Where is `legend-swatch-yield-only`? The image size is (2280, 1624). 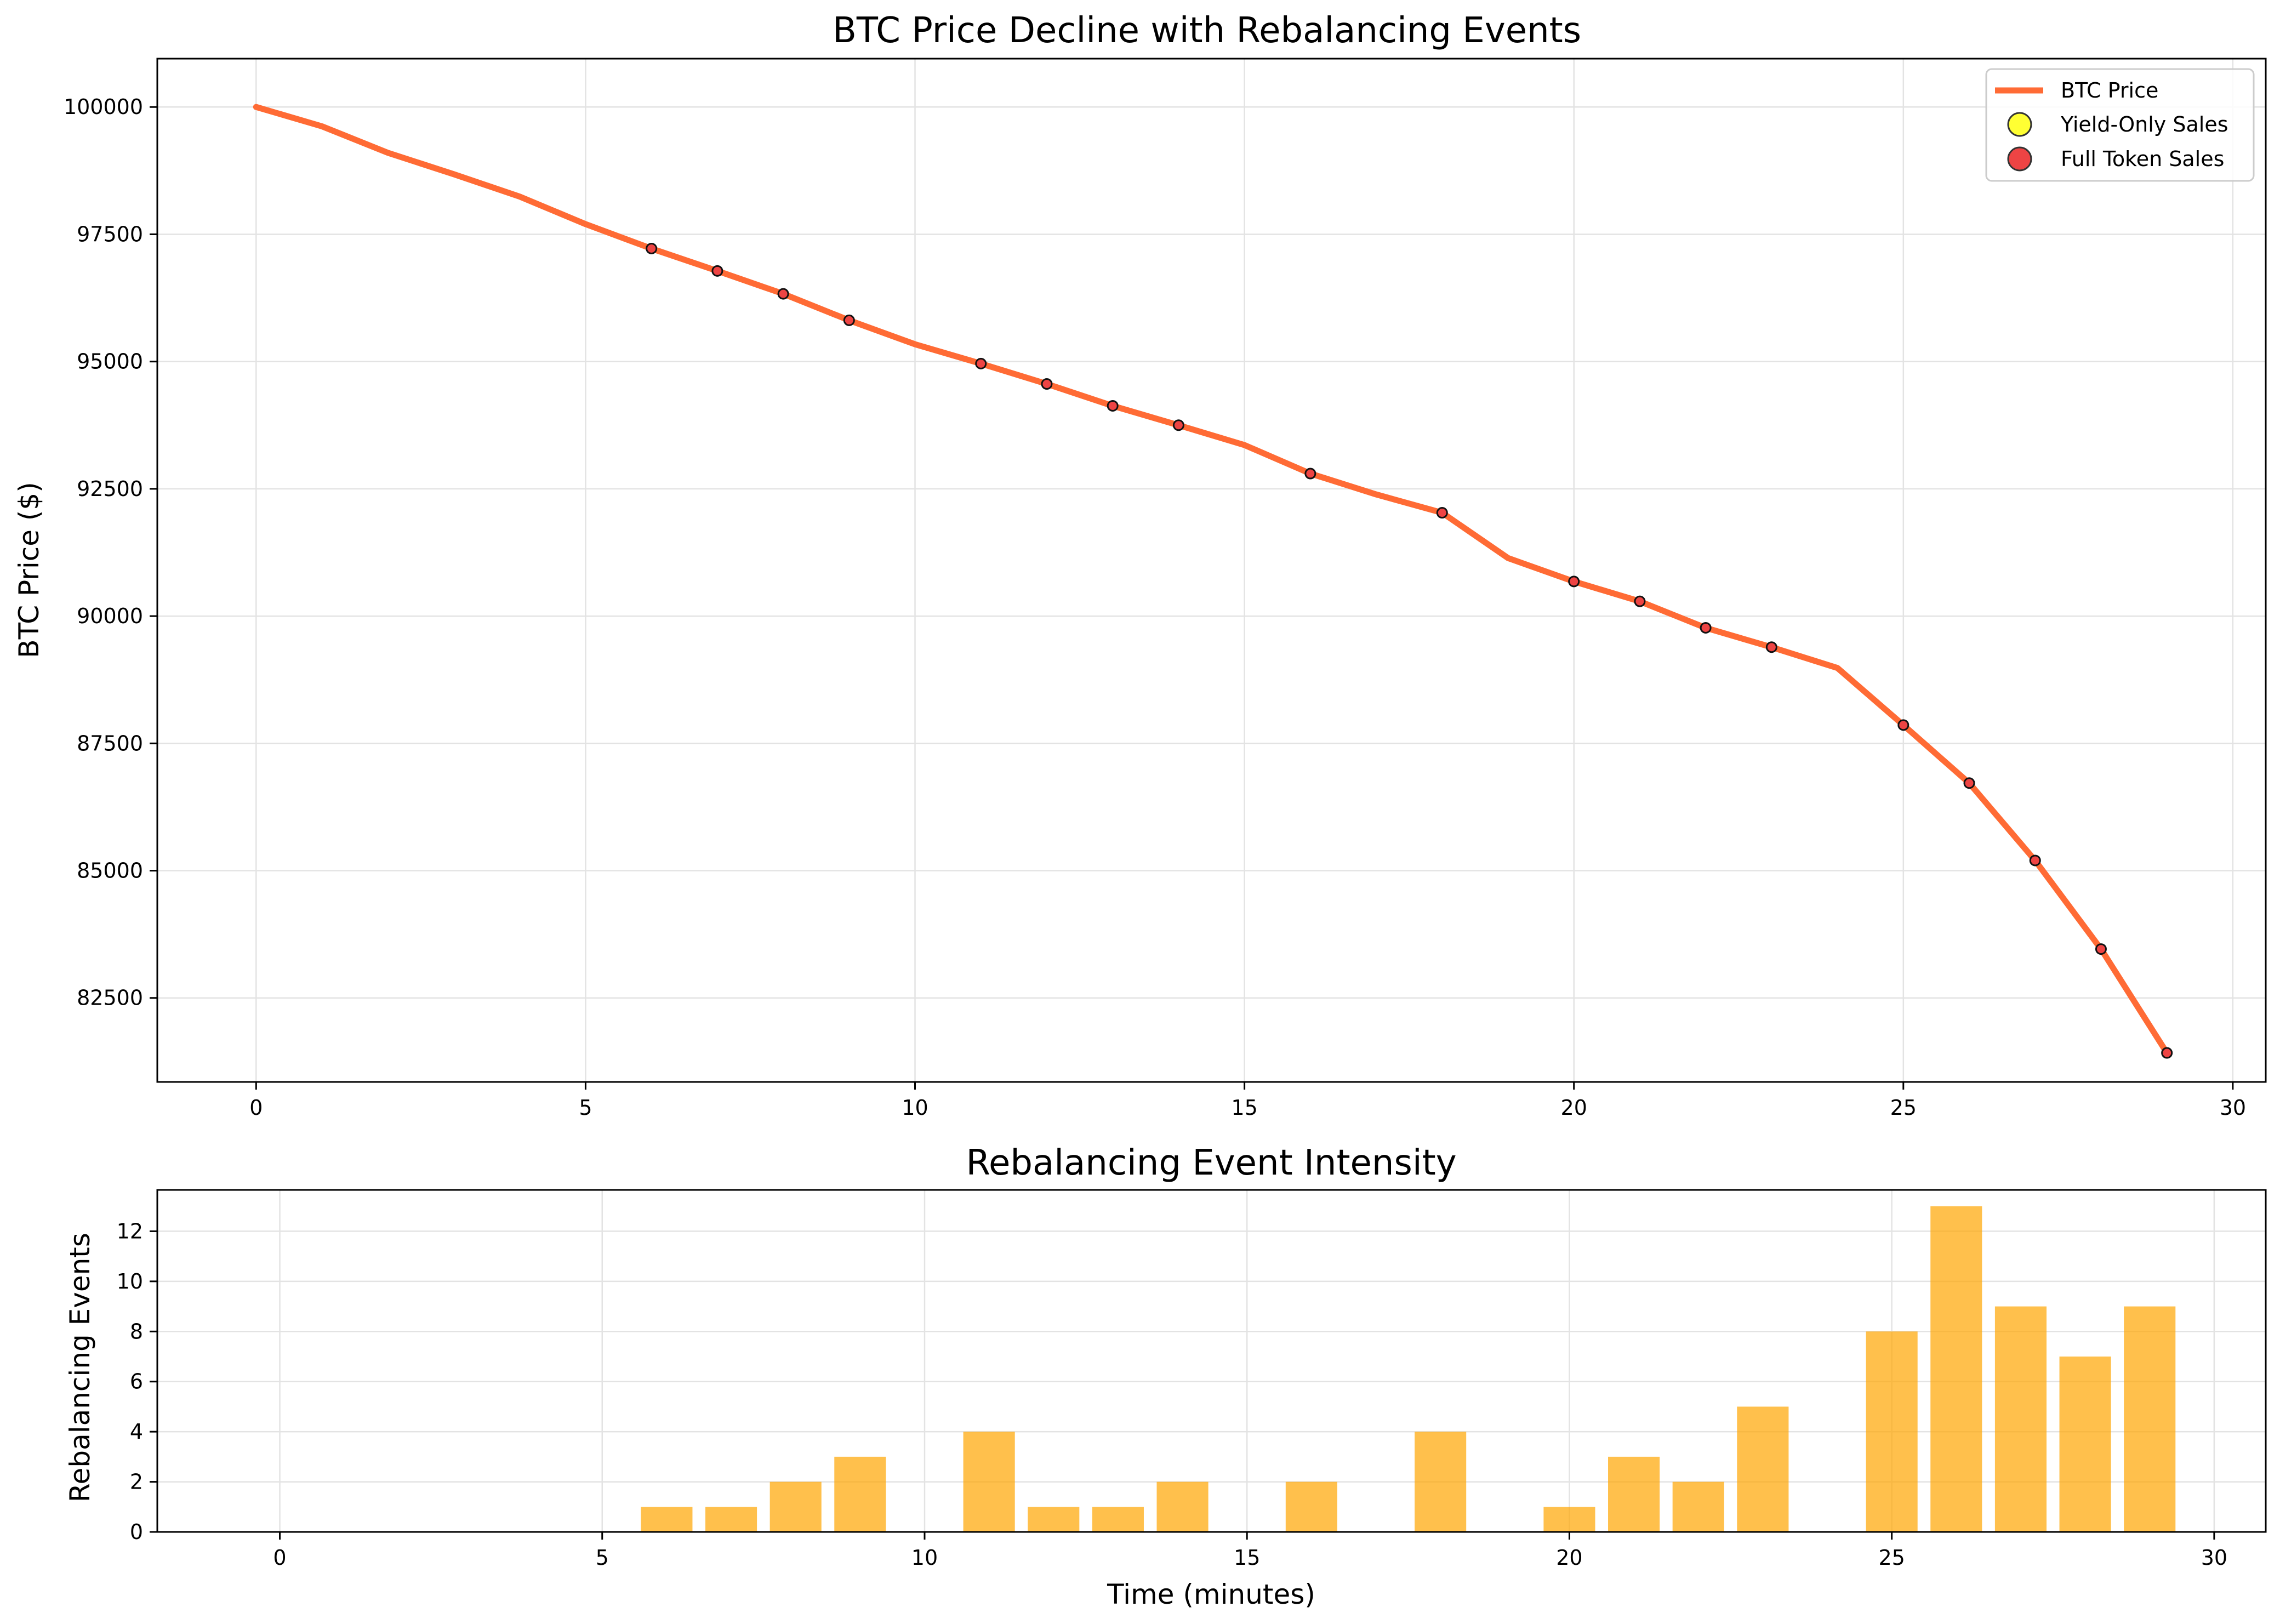
legend-swatch-yield-only is located at coordinates (2019, 124).